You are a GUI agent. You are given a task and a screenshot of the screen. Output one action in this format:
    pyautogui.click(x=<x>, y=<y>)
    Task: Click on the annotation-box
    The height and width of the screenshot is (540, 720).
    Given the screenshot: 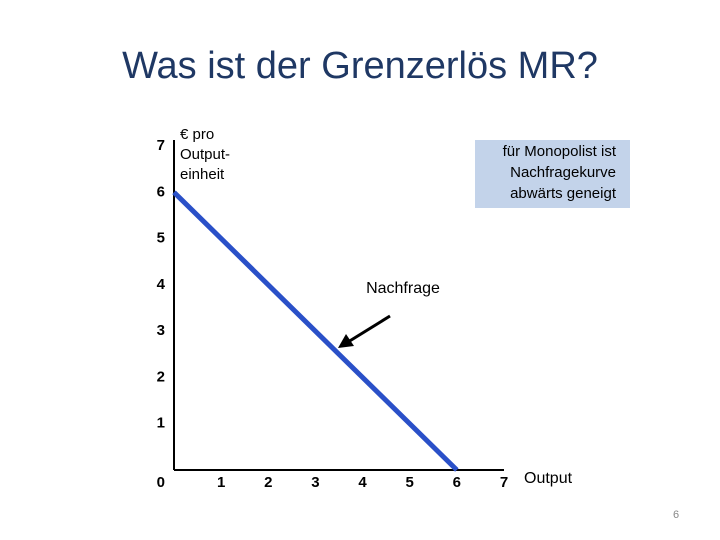 What is the action you would take?
    pyautogui.click(x=552, y=174)
    